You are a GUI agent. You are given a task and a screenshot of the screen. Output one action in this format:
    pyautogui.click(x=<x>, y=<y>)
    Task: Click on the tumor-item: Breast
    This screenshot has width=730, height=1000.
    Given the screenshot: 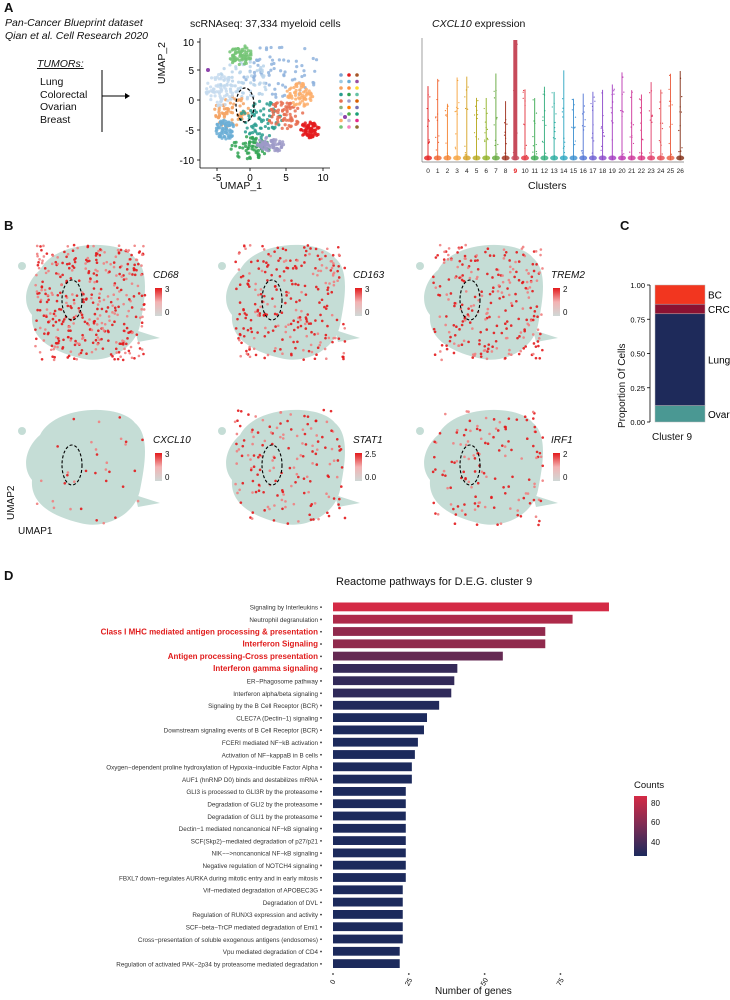 What is the action you would take?
    pyautogui.click(x=55, y=119)
    